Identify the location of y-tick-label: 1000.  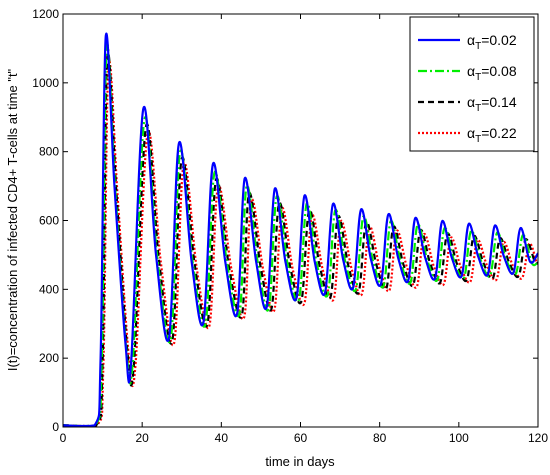
(45, 83).